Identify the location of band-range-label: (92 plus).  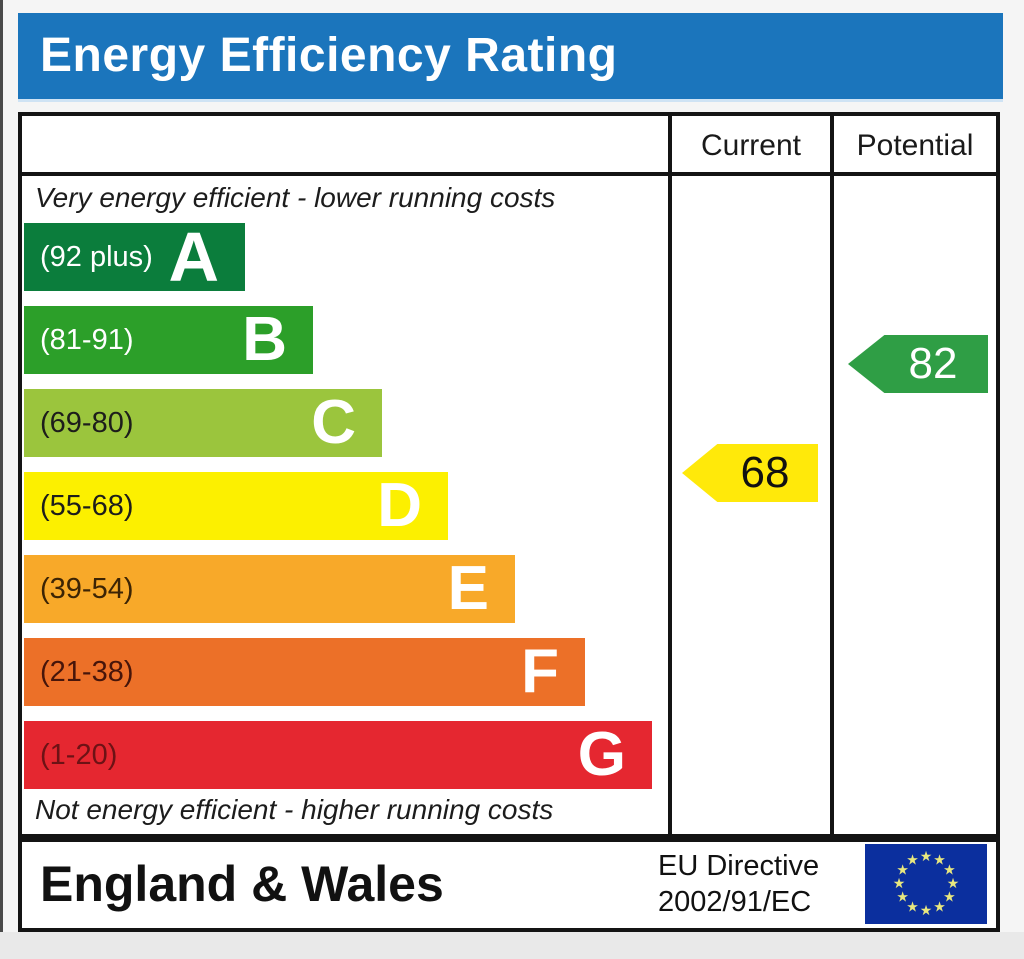
(96, 256).